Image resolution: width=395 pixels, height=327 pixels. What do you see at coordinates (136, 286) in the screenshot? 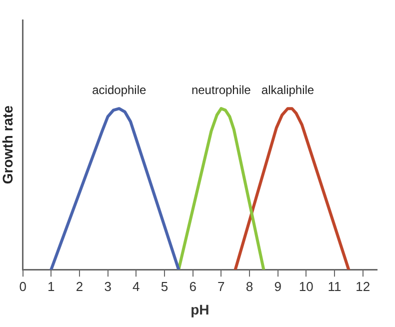
I see `x-tick-label: 4` at bounding box center [136, 286].